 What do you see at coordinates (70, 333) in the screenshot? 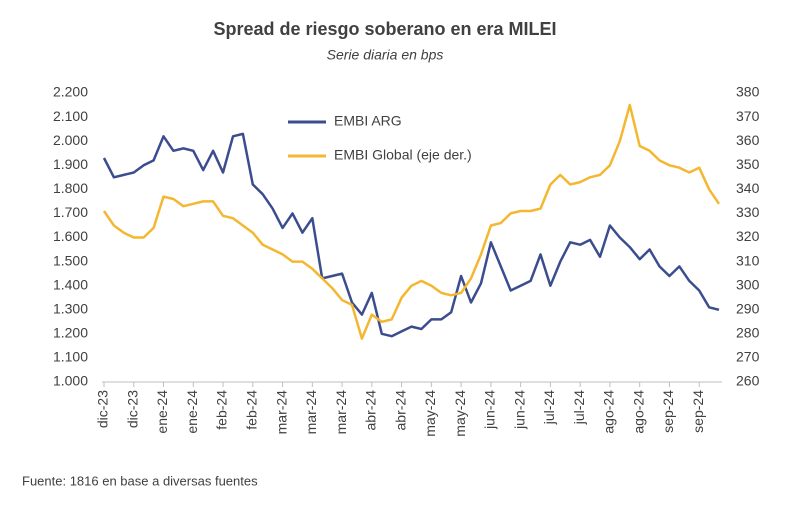
I see `y-tick-label: 1.200` at bounding box center [70, 333].